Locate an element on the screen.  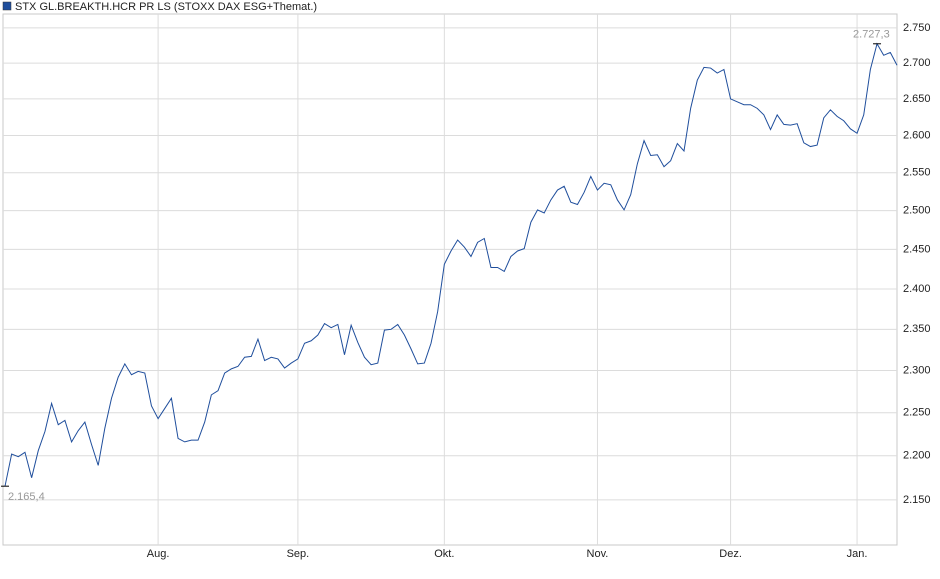
y-tick-label: 2.450 is located at coordinates (917, 249).